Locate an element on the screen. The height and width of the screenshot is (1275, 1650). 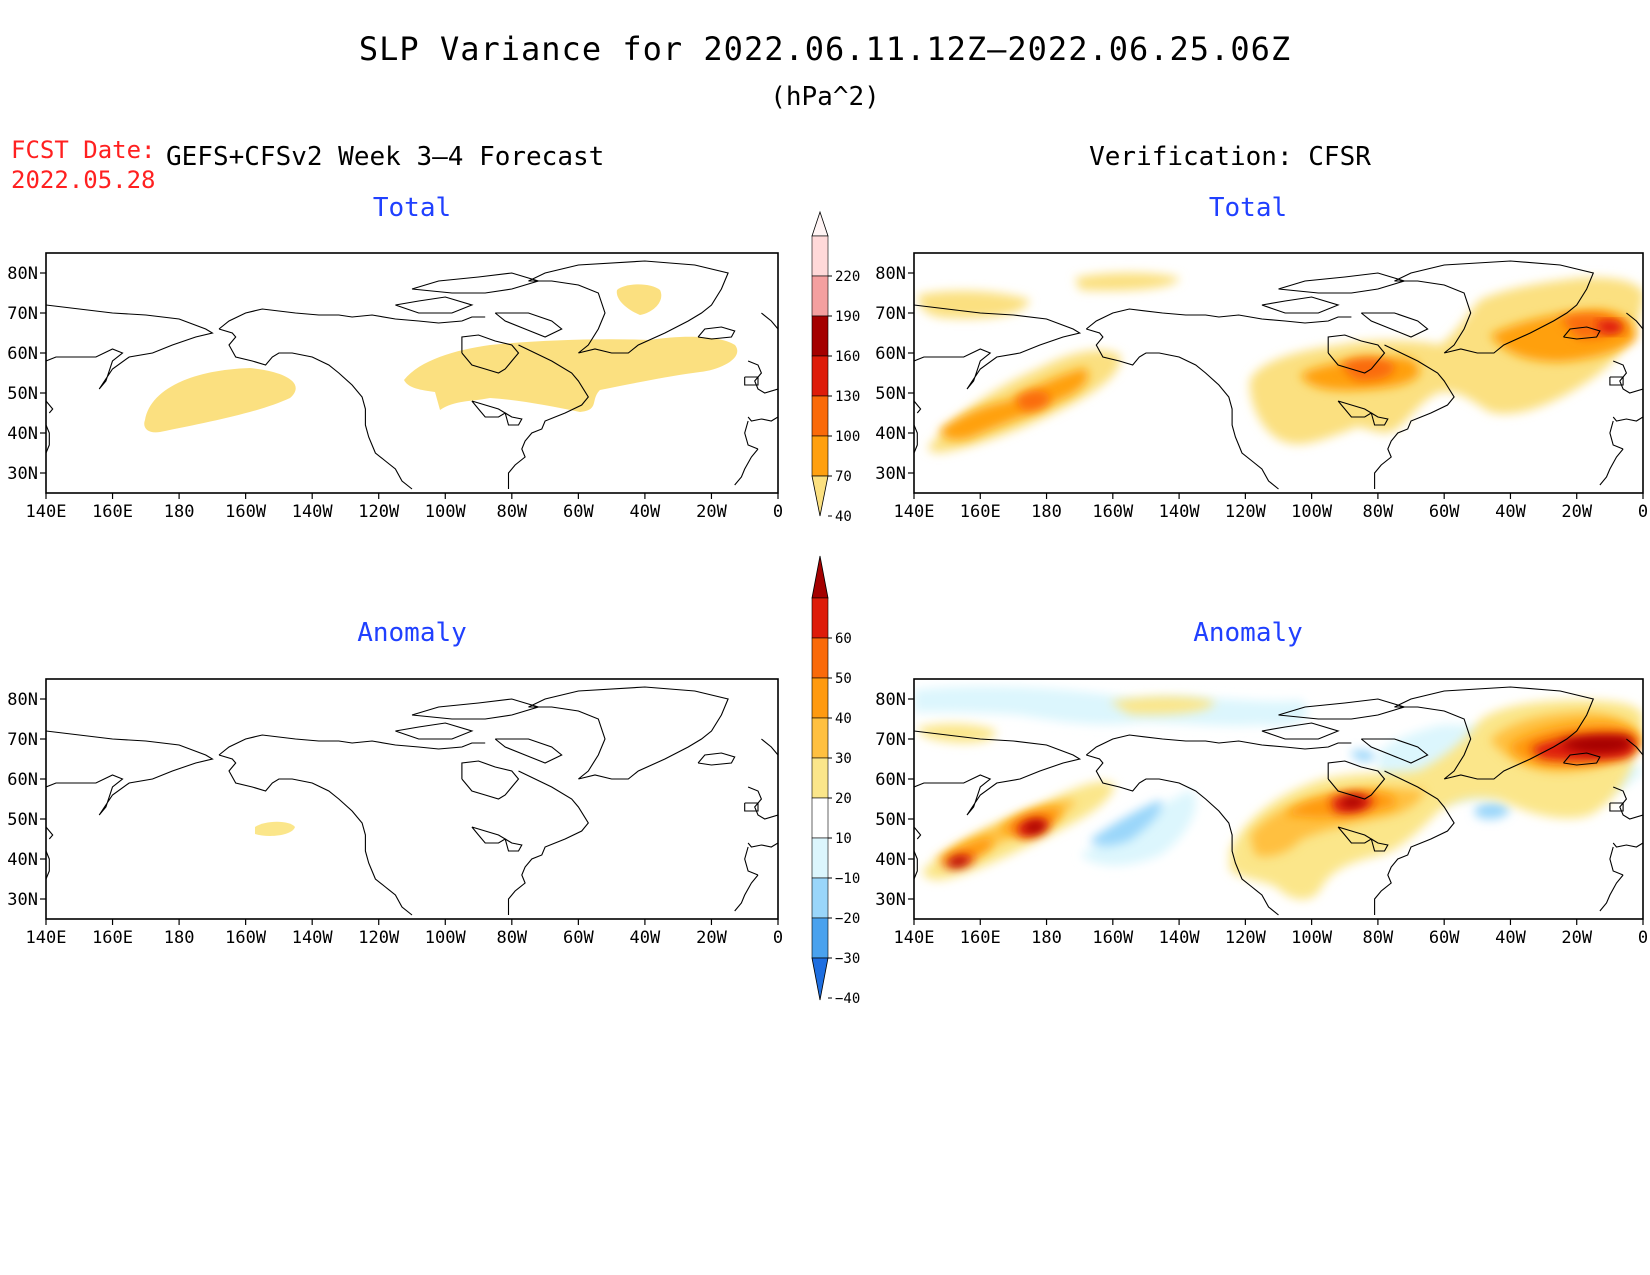
lat-label: 30N is located at coordinates (22, 900).